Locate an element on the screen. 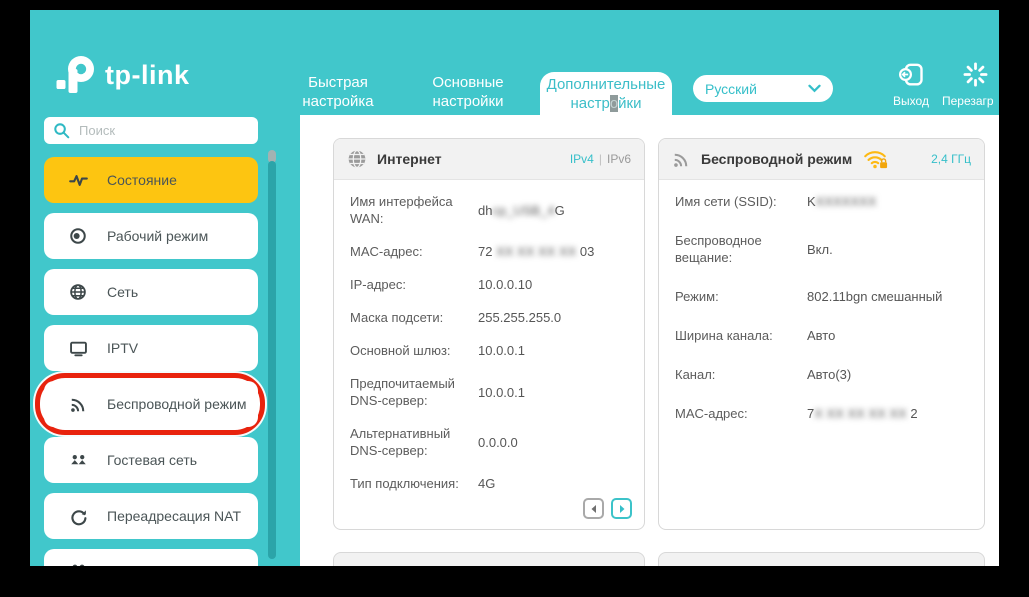  sidebar-item-label: Состояние is located at coordinates (142, 180).